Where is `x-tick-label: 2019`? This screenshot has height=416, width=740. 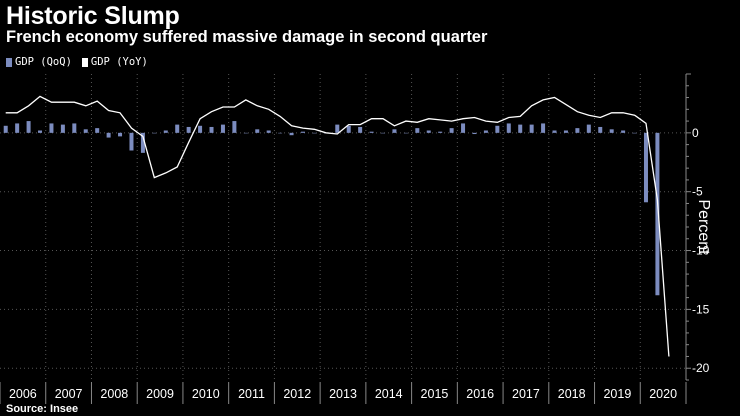 x-tick-label: 2019 is located at coordinates (617, 394).